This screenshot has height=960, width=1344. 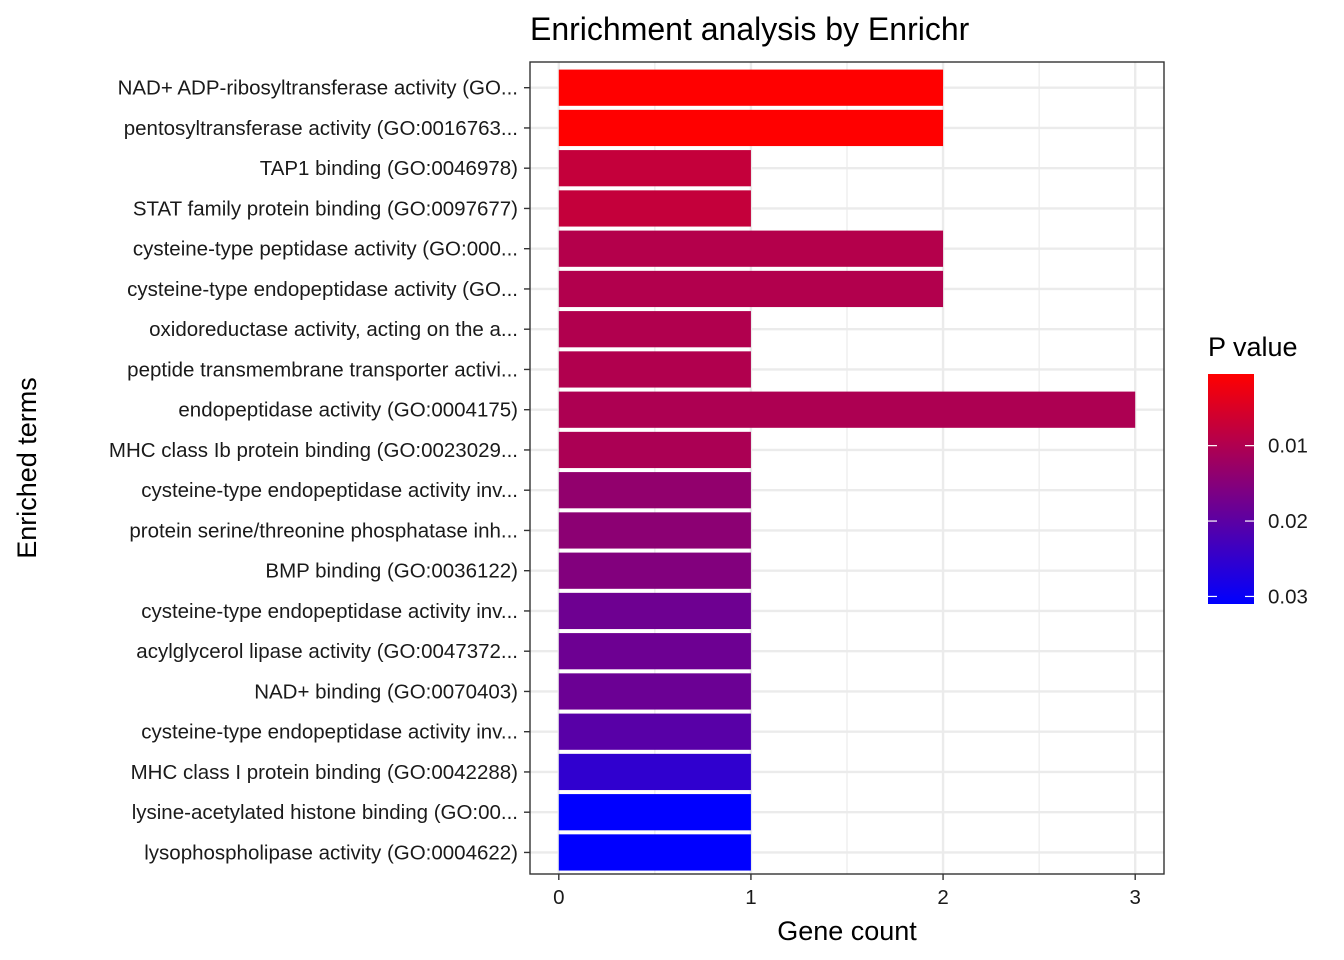 What do you see at coordinates (1231, 489) in the screenshot?
I see `legend-colorbar` at bounding box center [1231, 489].